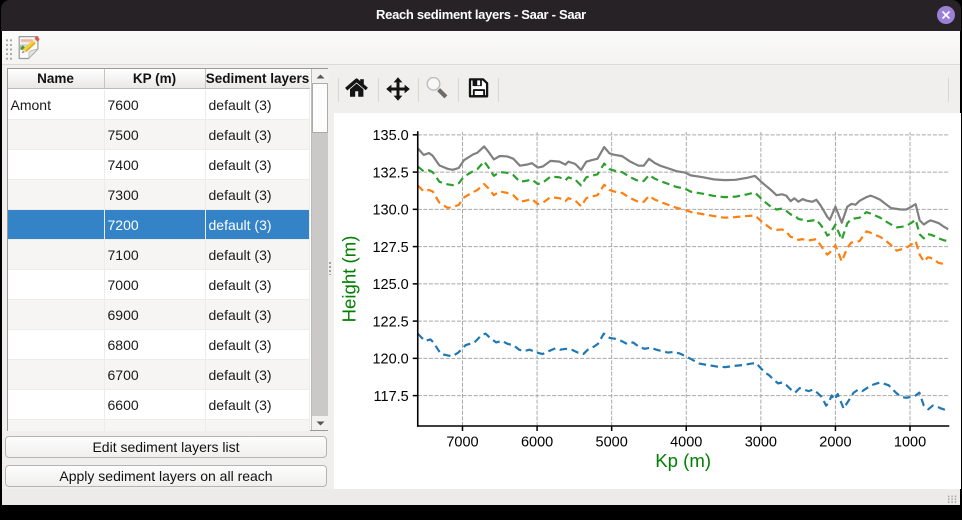 The height and width of the screenshot is (520, 962). Describe the element at coordinates (390, 136) in the screenshot. I see `svg-text: 135.0` at that location.